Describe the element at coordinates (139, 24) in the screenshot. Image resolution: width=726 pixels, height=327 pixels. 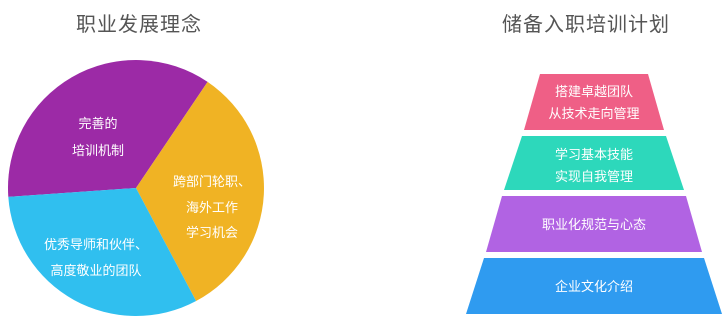
I see `philosophy-title: 职业发展理念` at that location.